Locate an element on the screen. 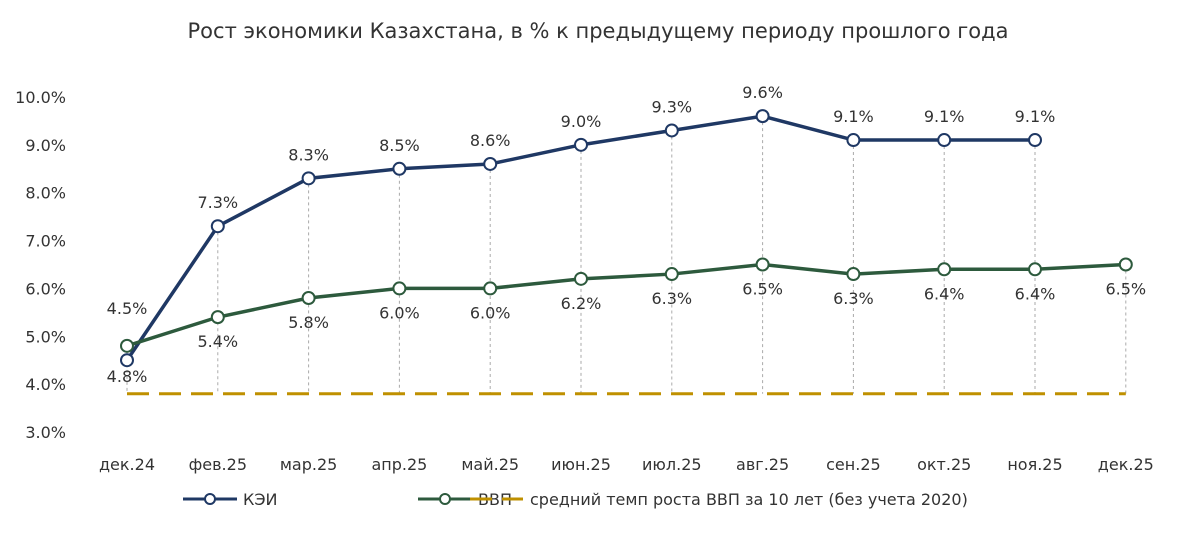 This screenshot has height=533, width=1196. x-tick-label: май.25 is located at coordinates (490, 464).